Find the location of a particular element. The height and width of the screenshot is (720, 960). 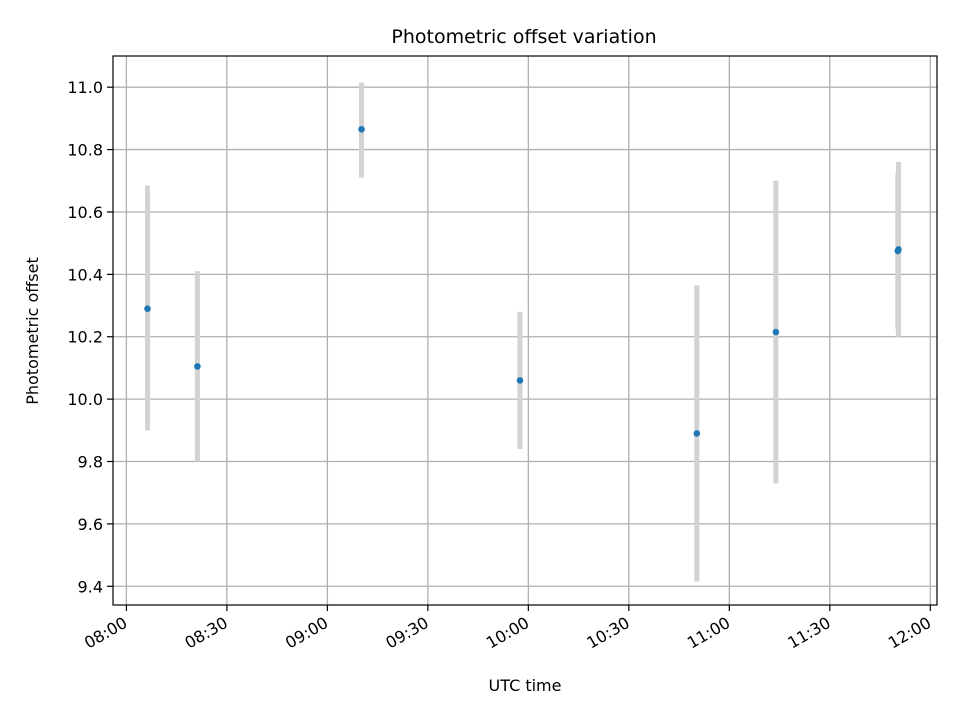

y-axis-ticks: 9.4 9.6 9.8 10.0 10.2 10.4 10.6 10.8 11.0 is located at coordinates (90, 337).